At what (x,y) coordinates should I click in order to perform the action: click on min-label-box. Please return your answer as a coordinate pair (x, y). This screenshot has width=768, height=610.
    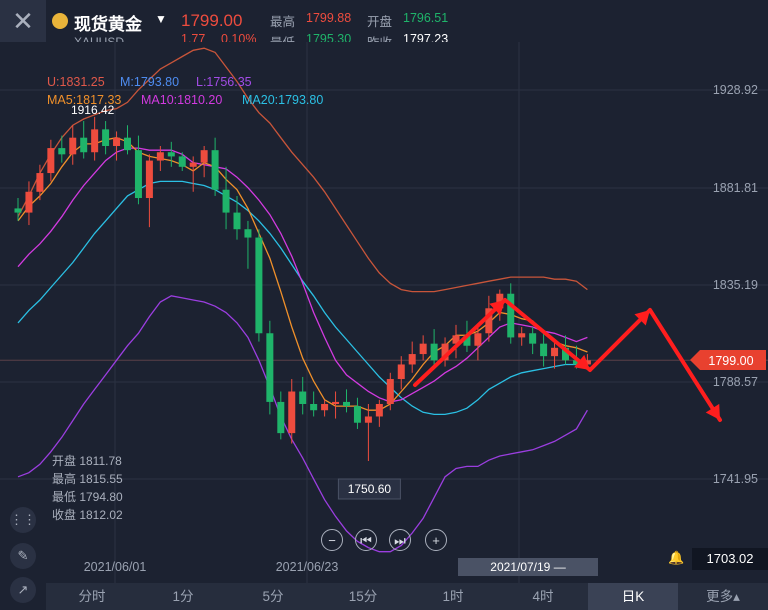
    Looking at the image, I should click on (369, 489).